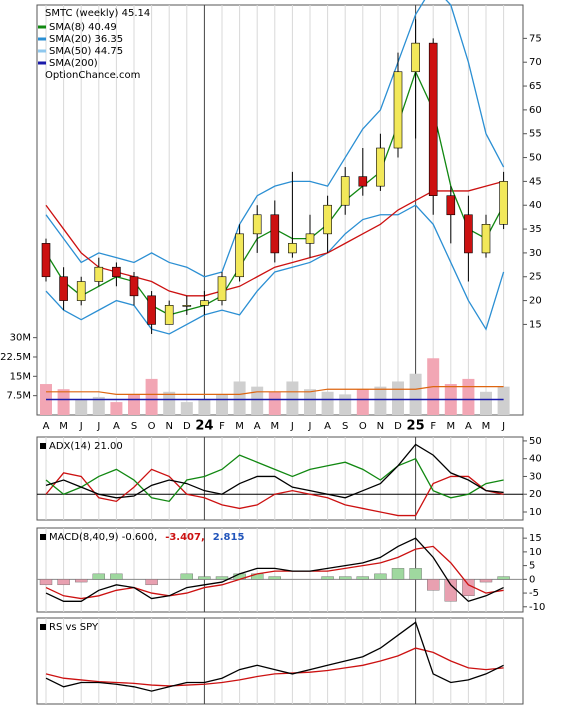  What do you see at coordinates (532, 579) in the screenshot?
I see `y-tick-label: 0` at bounding box center [532, 579].